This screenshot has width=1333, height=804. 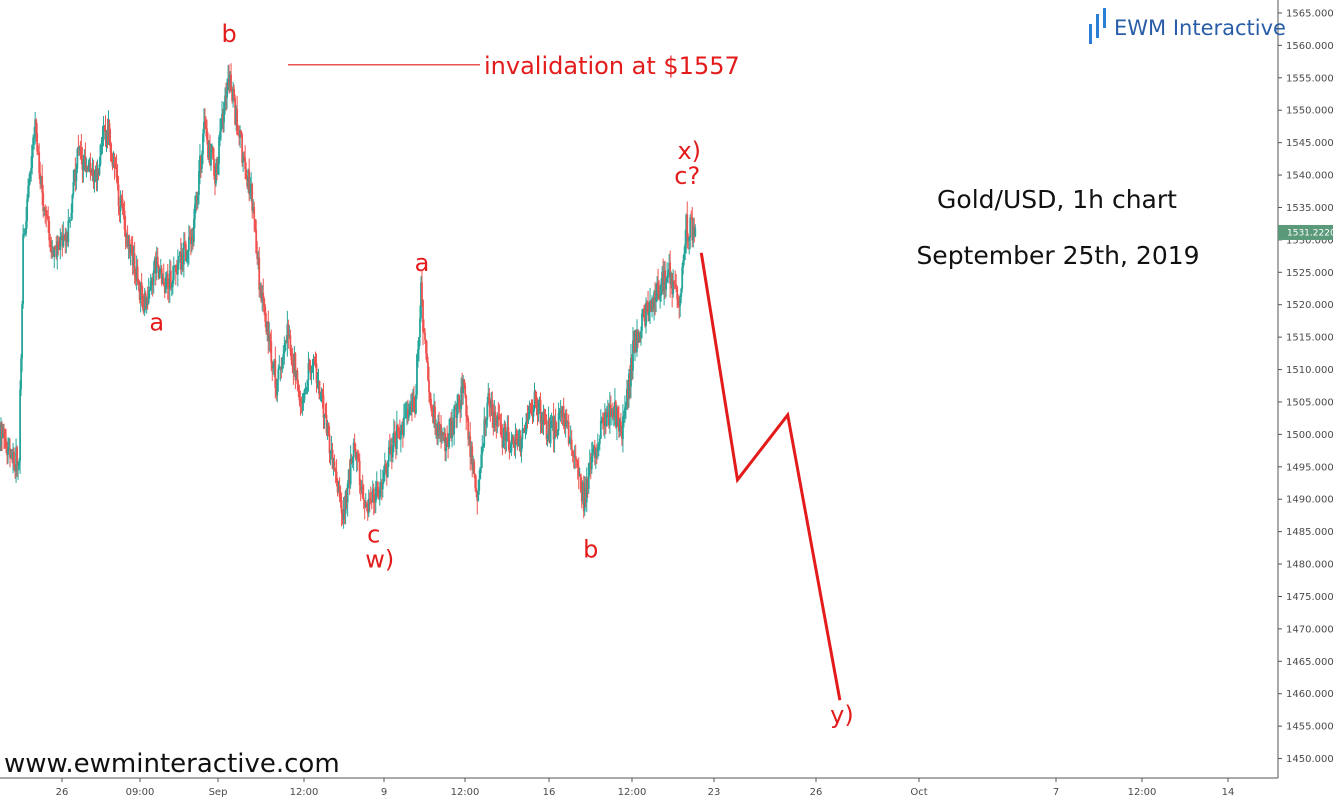 I want to click on website-url: www.ewminteractive.com, so click(x=172, y=764).